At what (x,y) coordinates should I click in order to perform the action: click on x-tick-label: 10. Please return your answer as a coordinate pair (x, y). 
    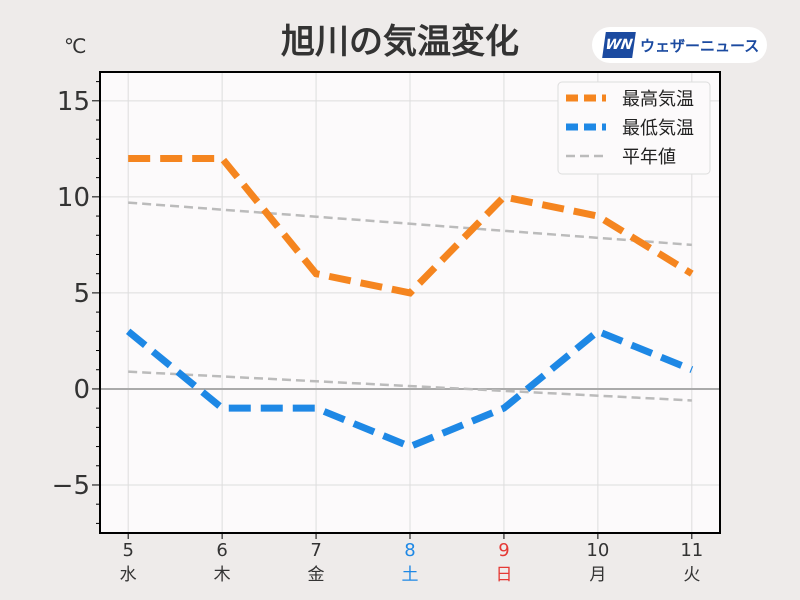
    Looking at the image, I should click on (597, 550).